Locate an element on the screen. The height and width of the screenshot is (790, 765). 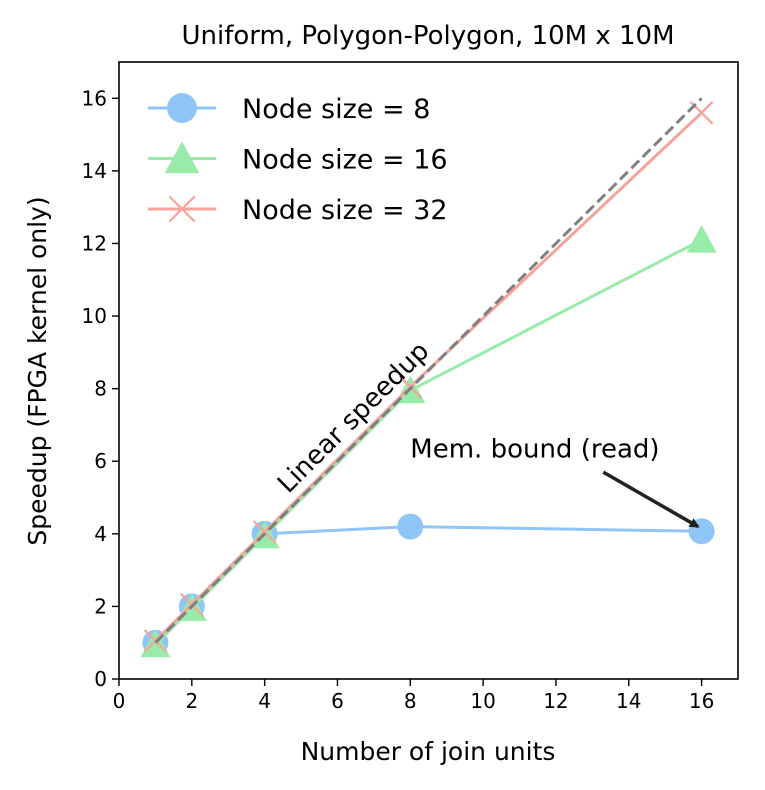
x-tick-label: 6 is located at coordinates (337, 701).